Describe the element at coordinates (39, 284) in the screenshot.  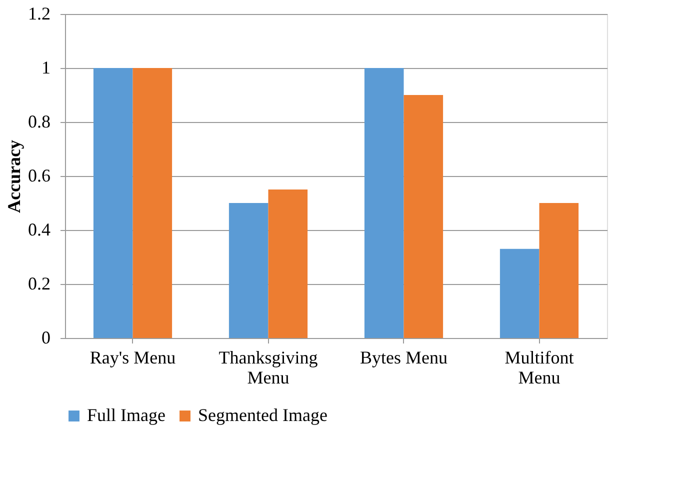
I see `y-tick-label: 0.2` at that location.